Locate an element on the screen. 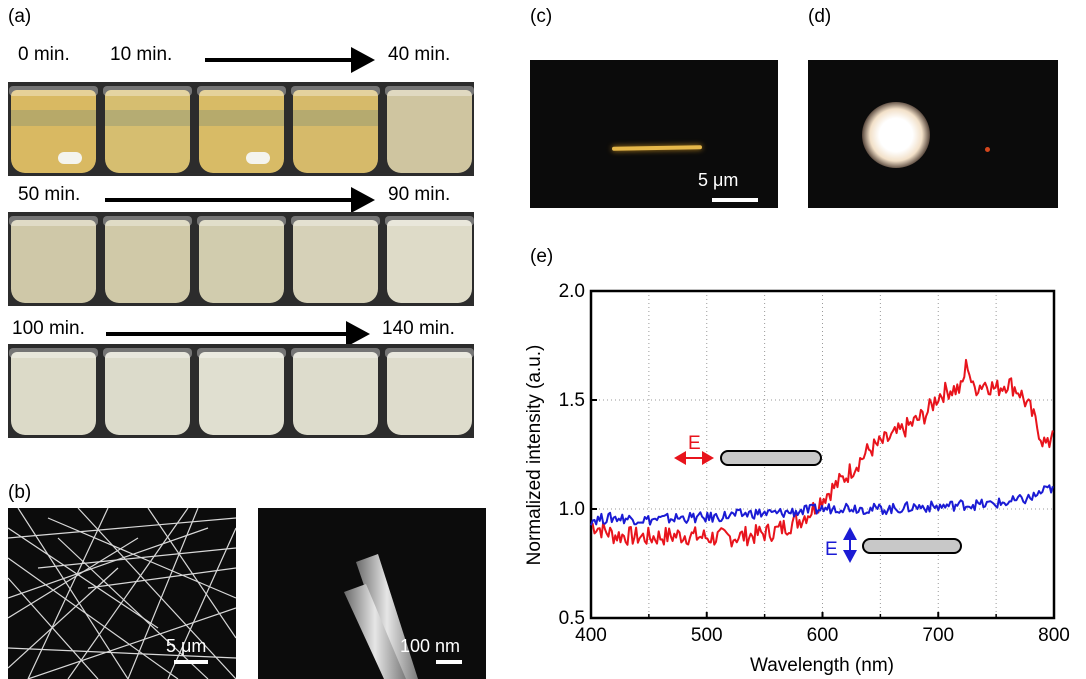 The width and height of the screenshot is (1086, 679). panel-label-a: (a) is located at coordinates (20, 16).